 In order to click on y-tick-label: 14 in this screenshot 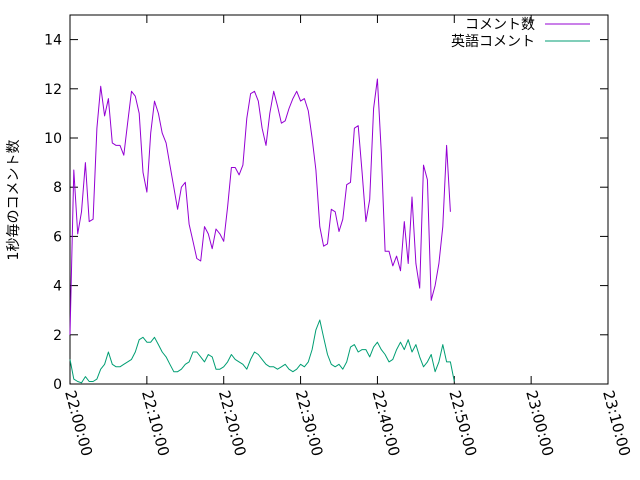, I will do `click(53, 41)`.